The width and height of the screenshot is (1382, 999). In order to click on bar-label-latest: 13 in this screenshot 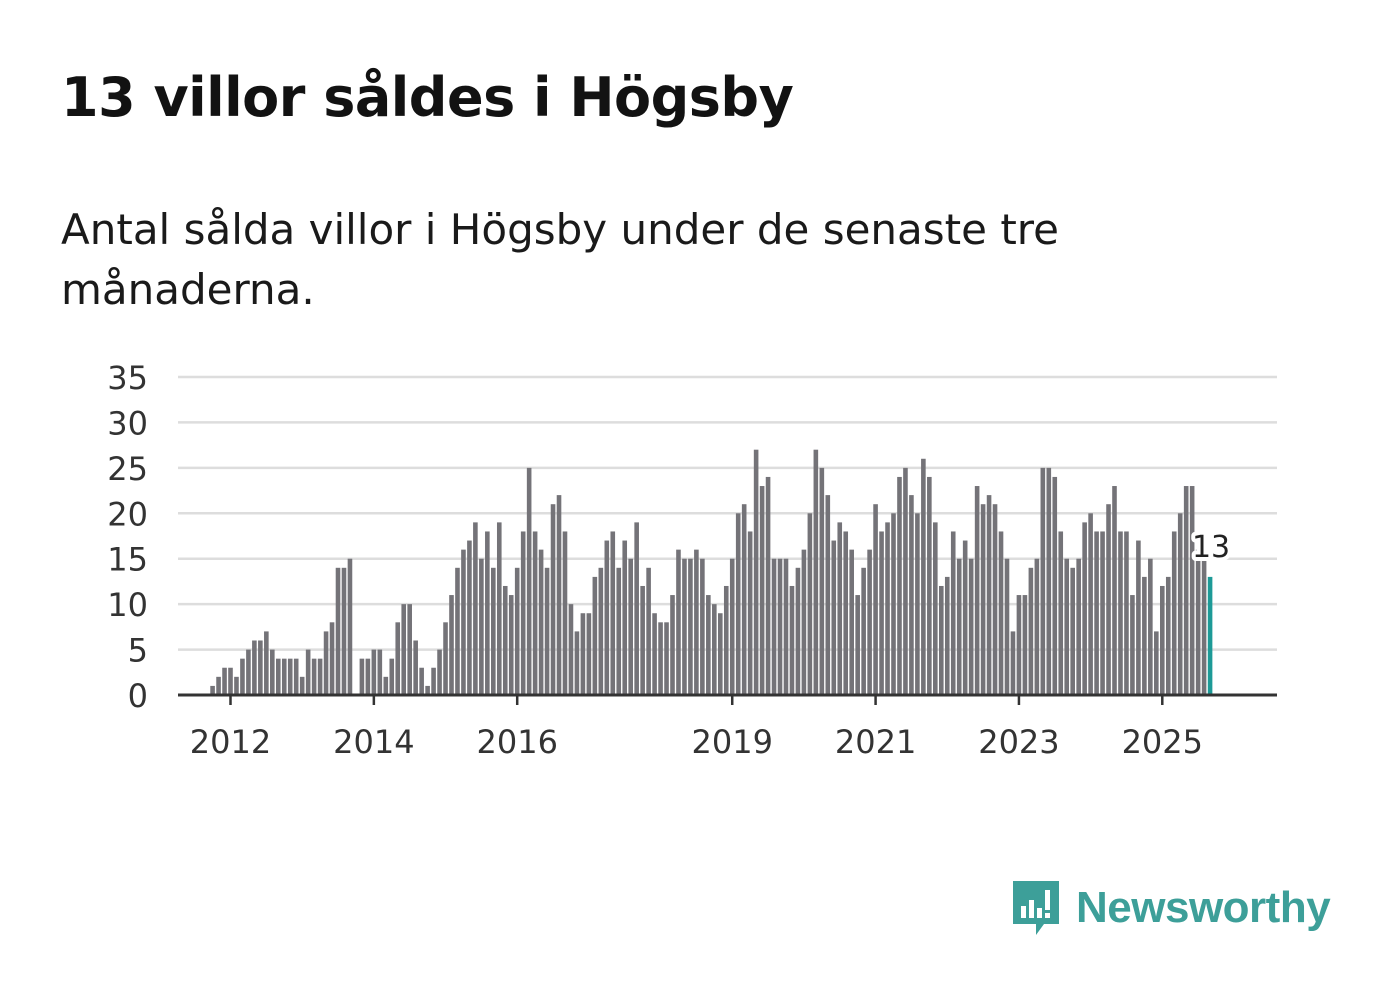, I will do `click(1211, 547)`.